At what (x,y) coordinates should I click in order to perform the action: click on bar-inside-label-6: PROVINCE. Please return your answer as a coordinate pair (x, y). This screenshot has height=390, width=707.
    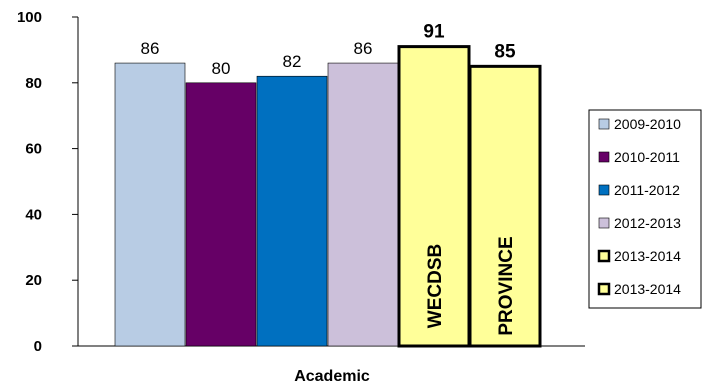
    Looking at the image, I should click on (506, 285).